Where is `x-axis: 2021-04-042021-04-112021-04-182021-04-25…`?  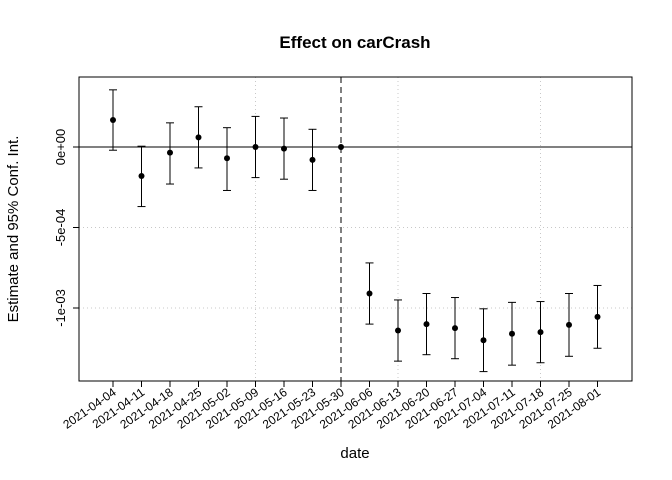 x-axis: 2021-04-042021-04-112021-04-182021-04-25… is located at coordinates (331, 406).